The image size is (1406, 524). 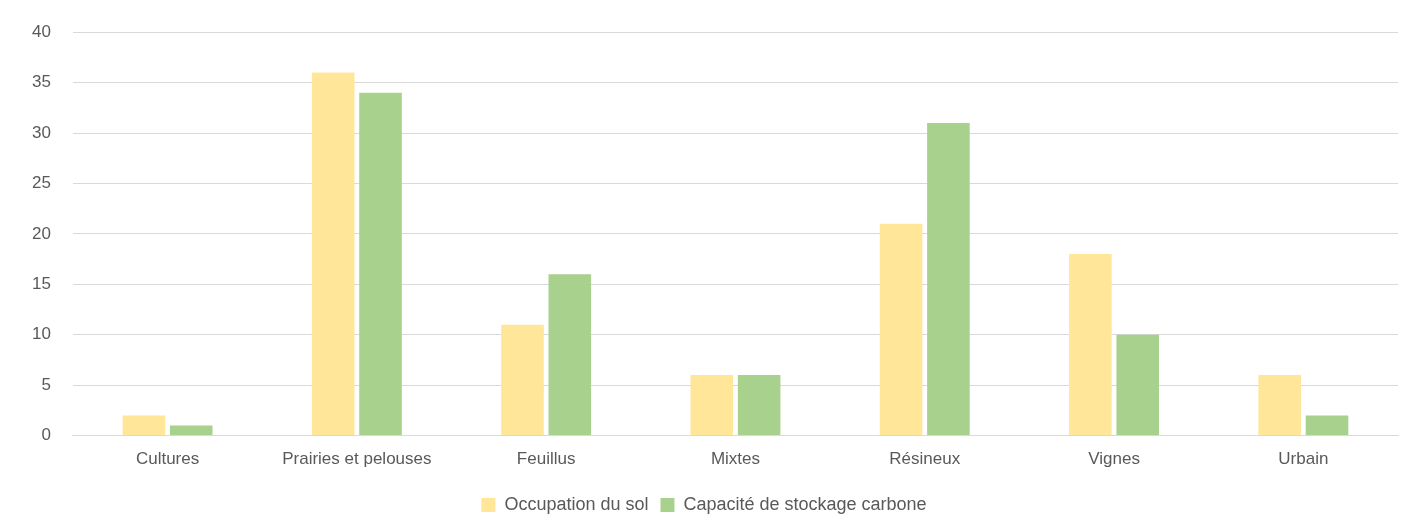 I want to click on y-tick-label: 25, so click(x=41, y=183).